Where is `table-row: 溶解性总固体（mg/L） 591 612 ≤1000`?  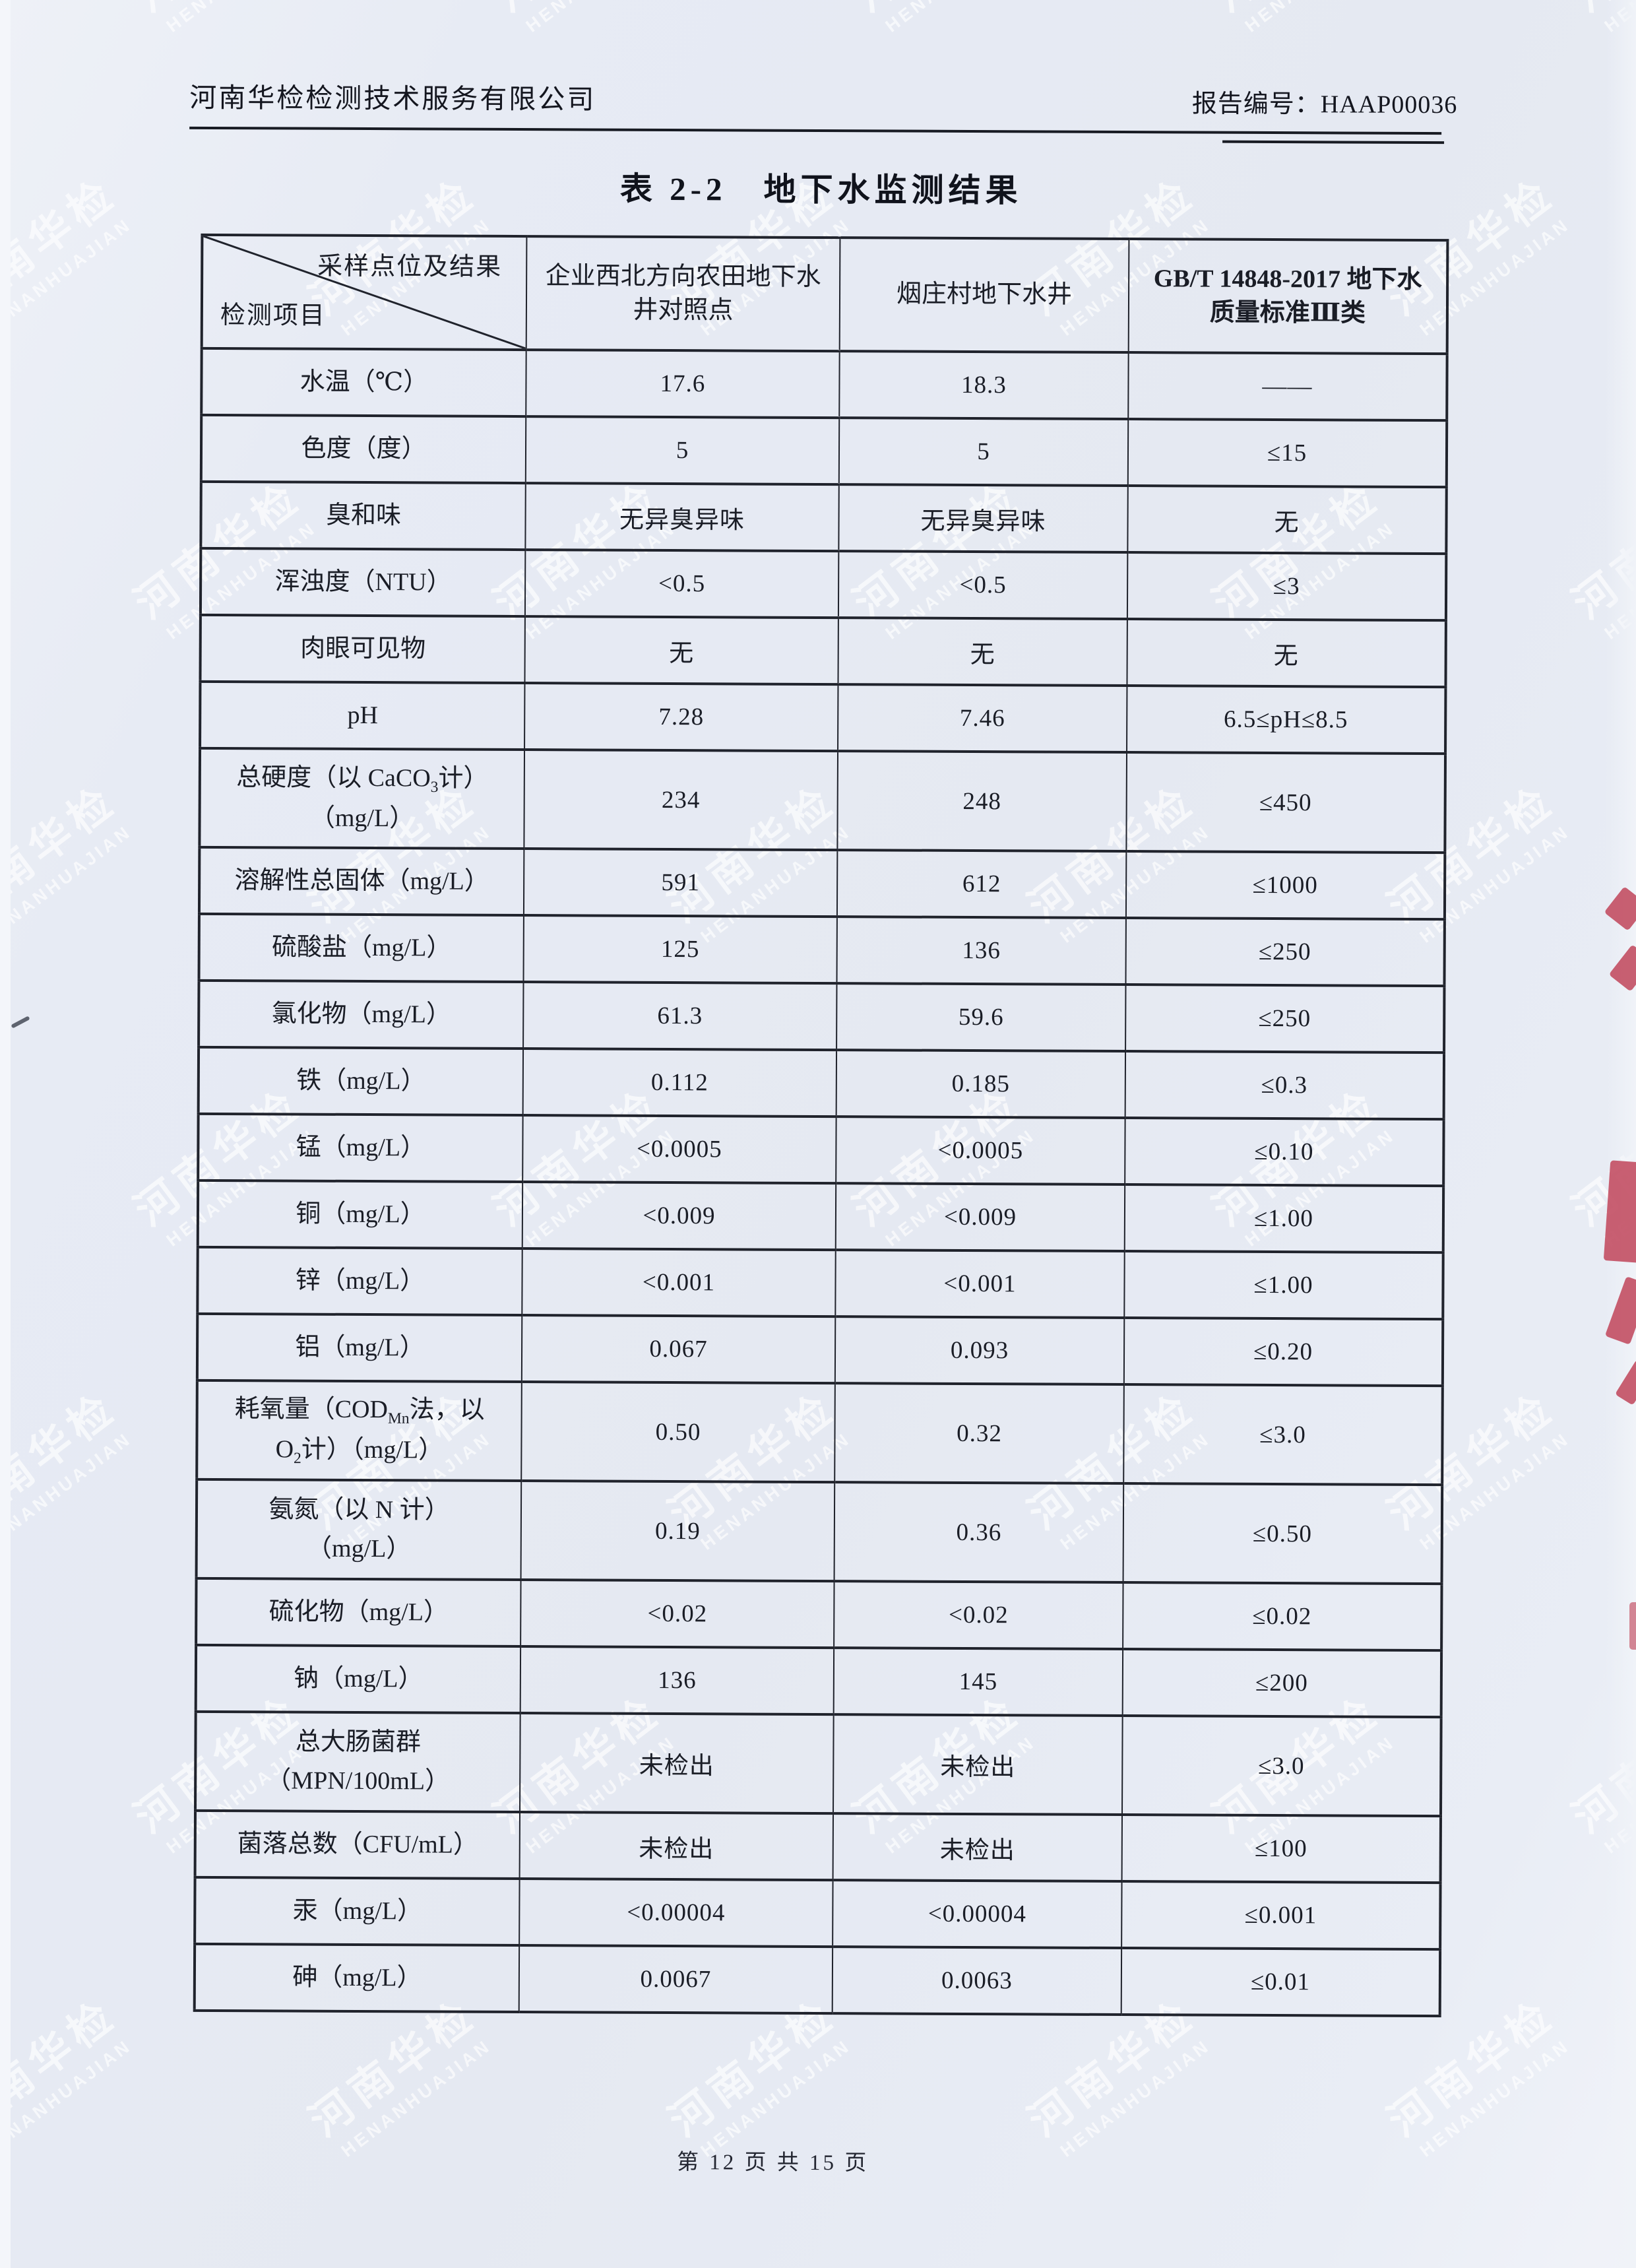
table-row: 溶解性总固体（mg/L） 591 612 ≤1000 is located at coordinates (822, 884).